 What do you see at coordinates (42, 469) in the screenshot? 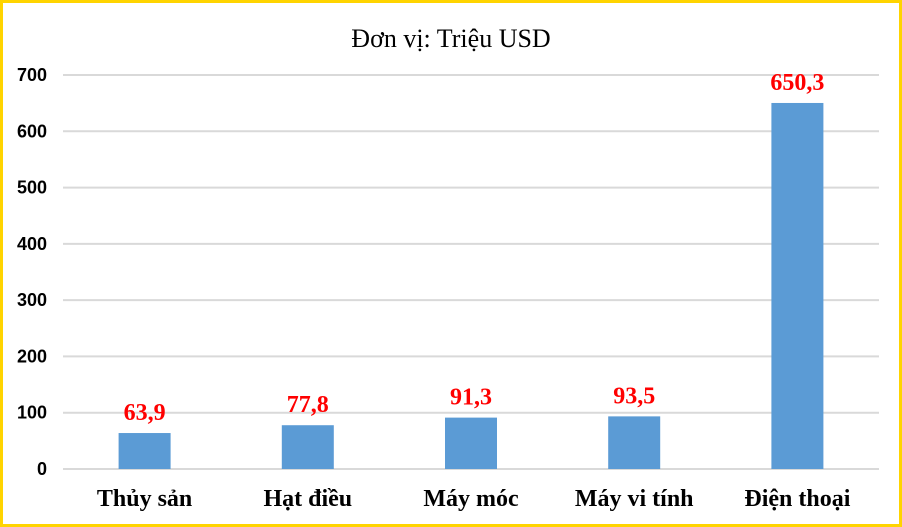
I see `y-tick-label: 0` at bounding box center [42, 469].